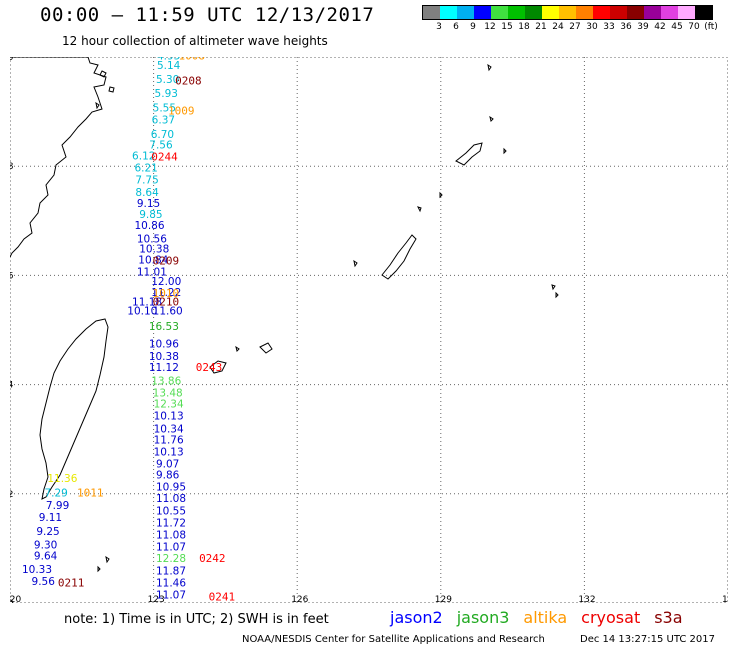 The height and width of the screenshot is (650, 740). I want to click on wave-height-value: 9.30, so click(45, 545).